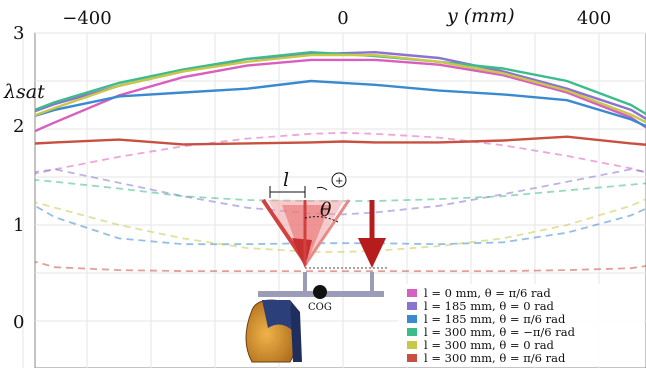  I want to click on x-tick-label: 400, so click(594, 18).